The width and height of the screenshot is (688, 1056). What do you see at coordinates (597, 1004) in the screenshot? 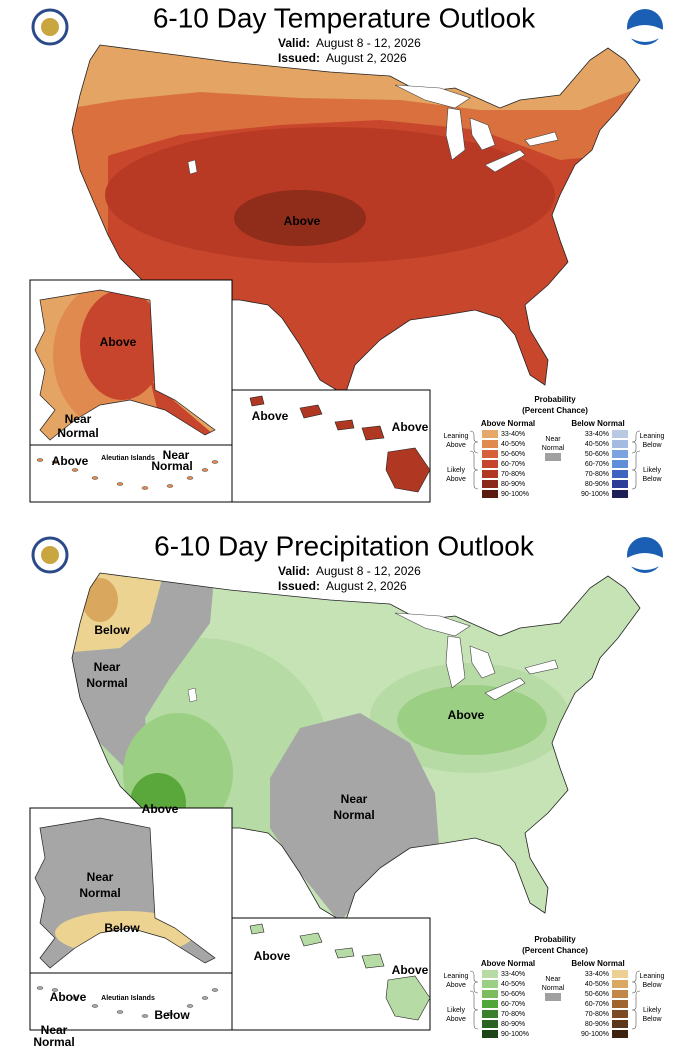
I see `legend-range: 60-70%` at bounding box center [597, 1004].